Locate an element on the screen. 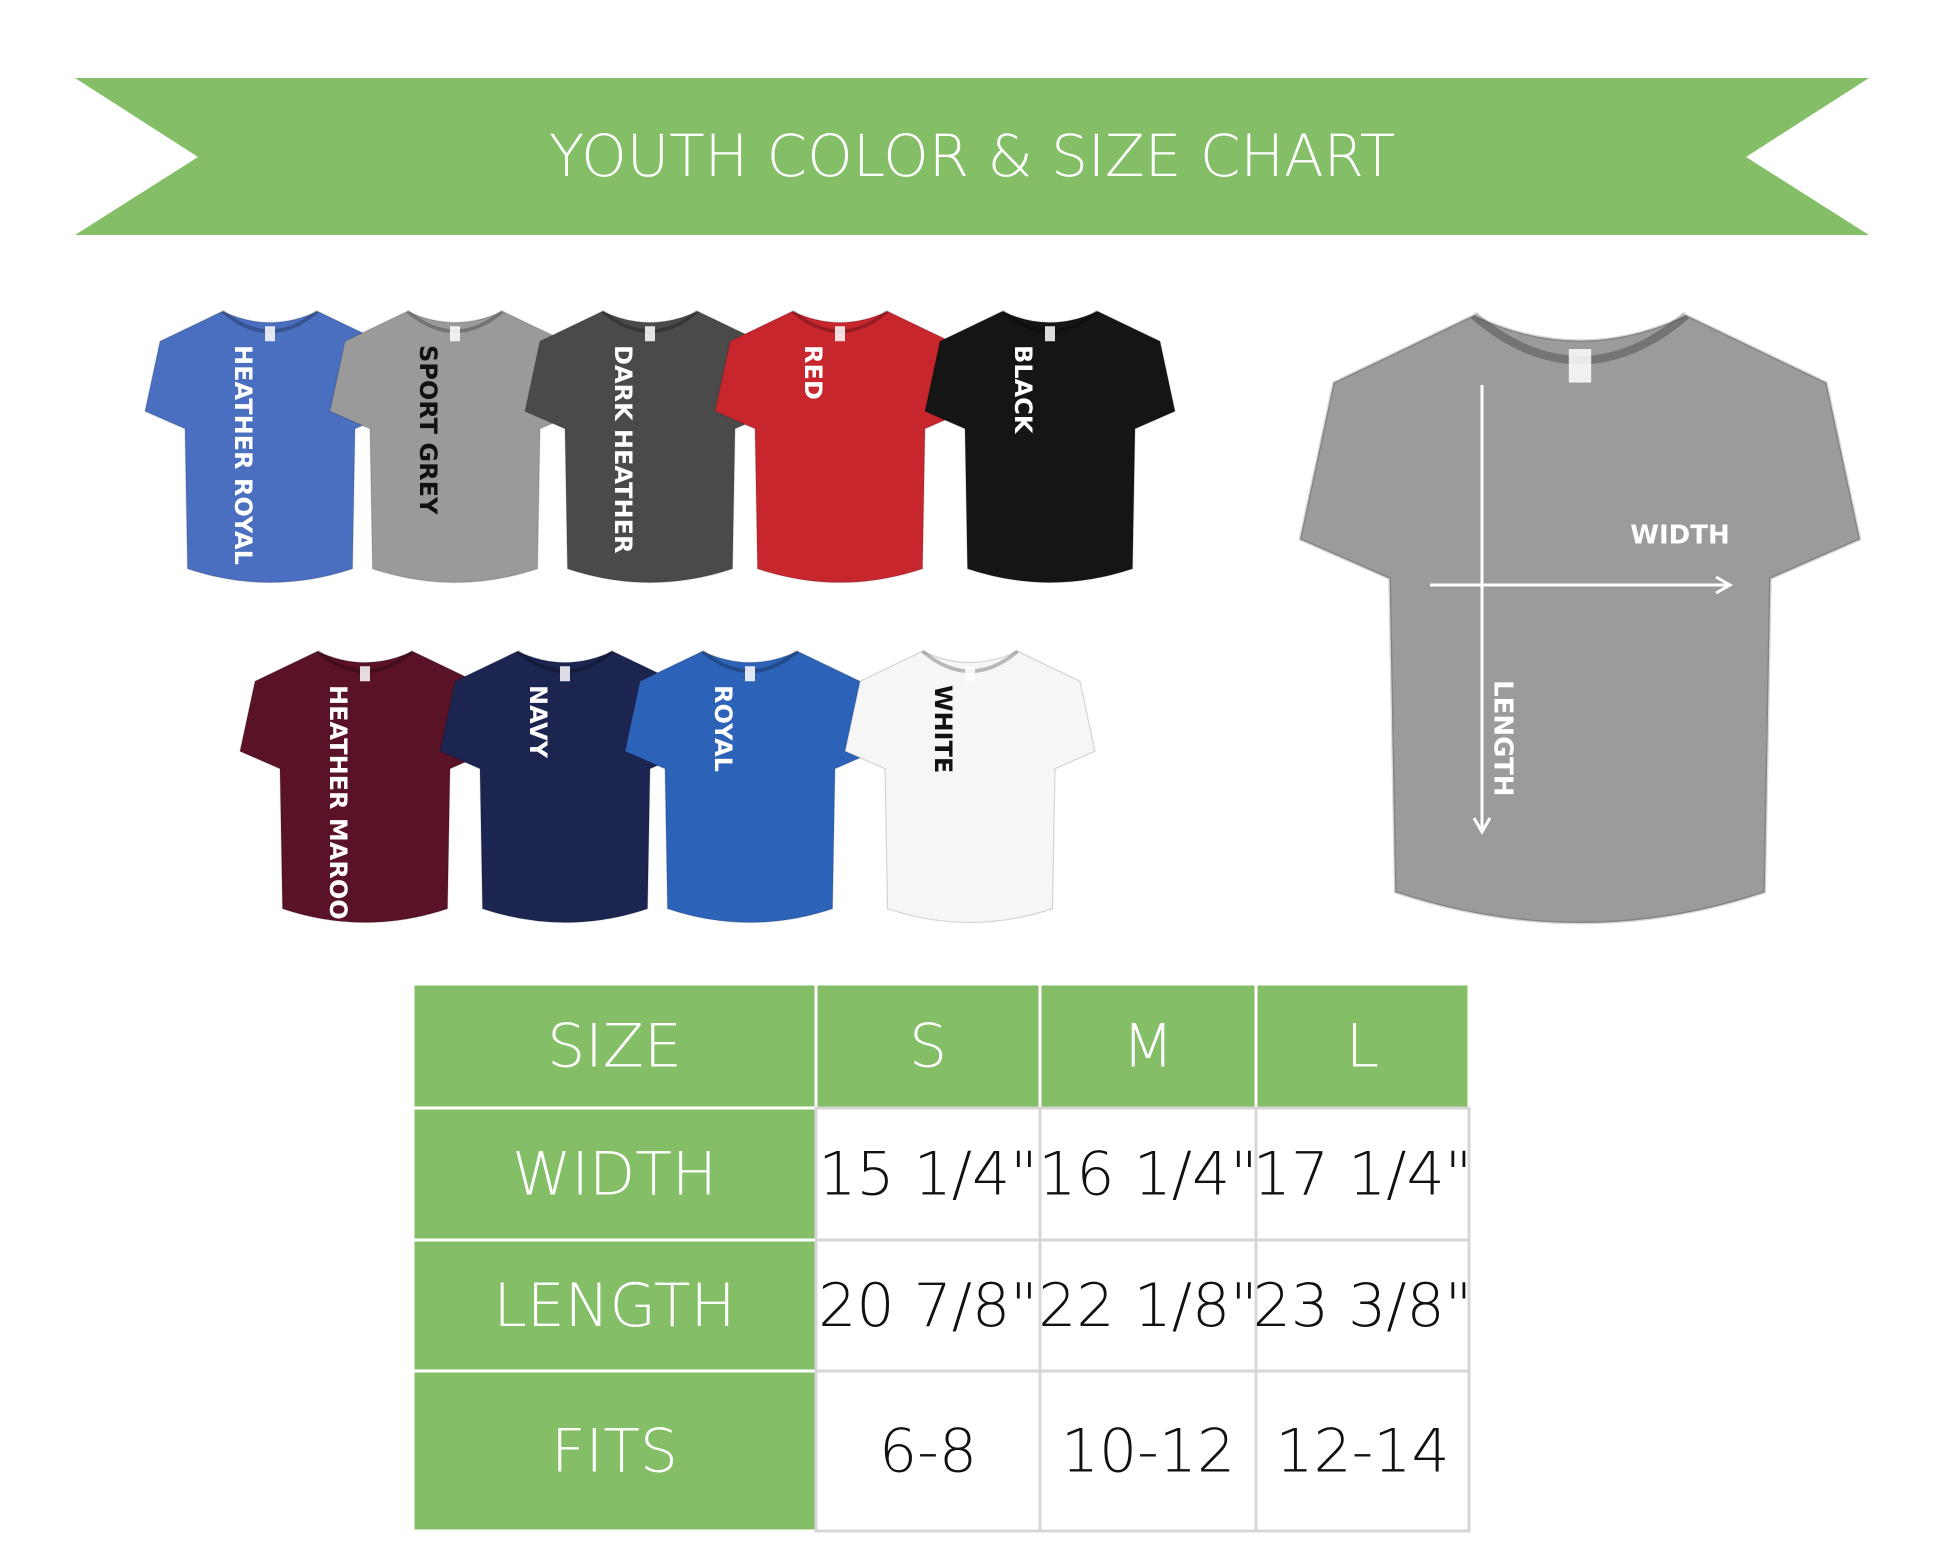 This screenshot has height=1557, width=1946. cell-text: 6-8 is located at coordinates (928, 1452).